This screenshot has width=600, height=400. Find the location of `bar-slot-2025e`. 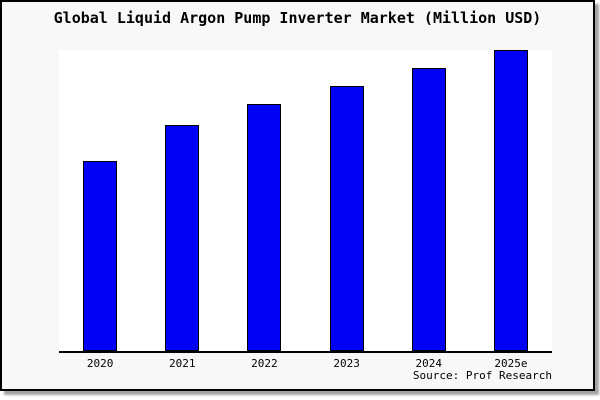

bar-slot-2025e is located at coordinates (511, 200).